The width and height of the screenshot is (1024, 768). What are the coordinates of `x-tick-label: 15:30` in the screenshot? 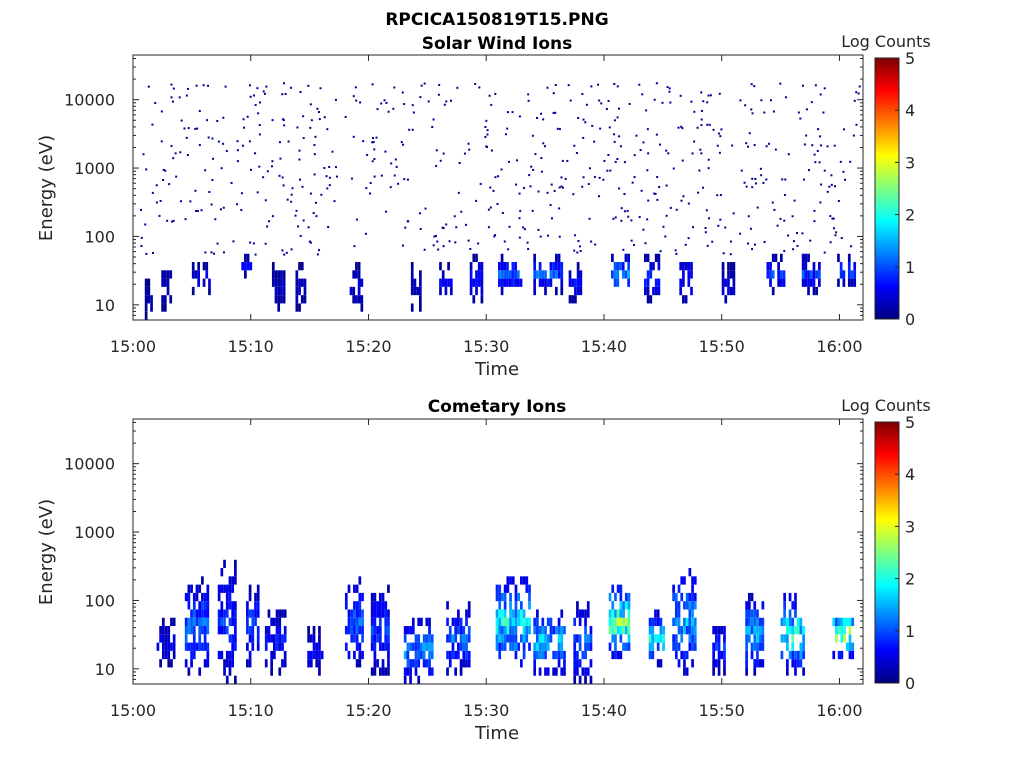 It's located at (486, 710).